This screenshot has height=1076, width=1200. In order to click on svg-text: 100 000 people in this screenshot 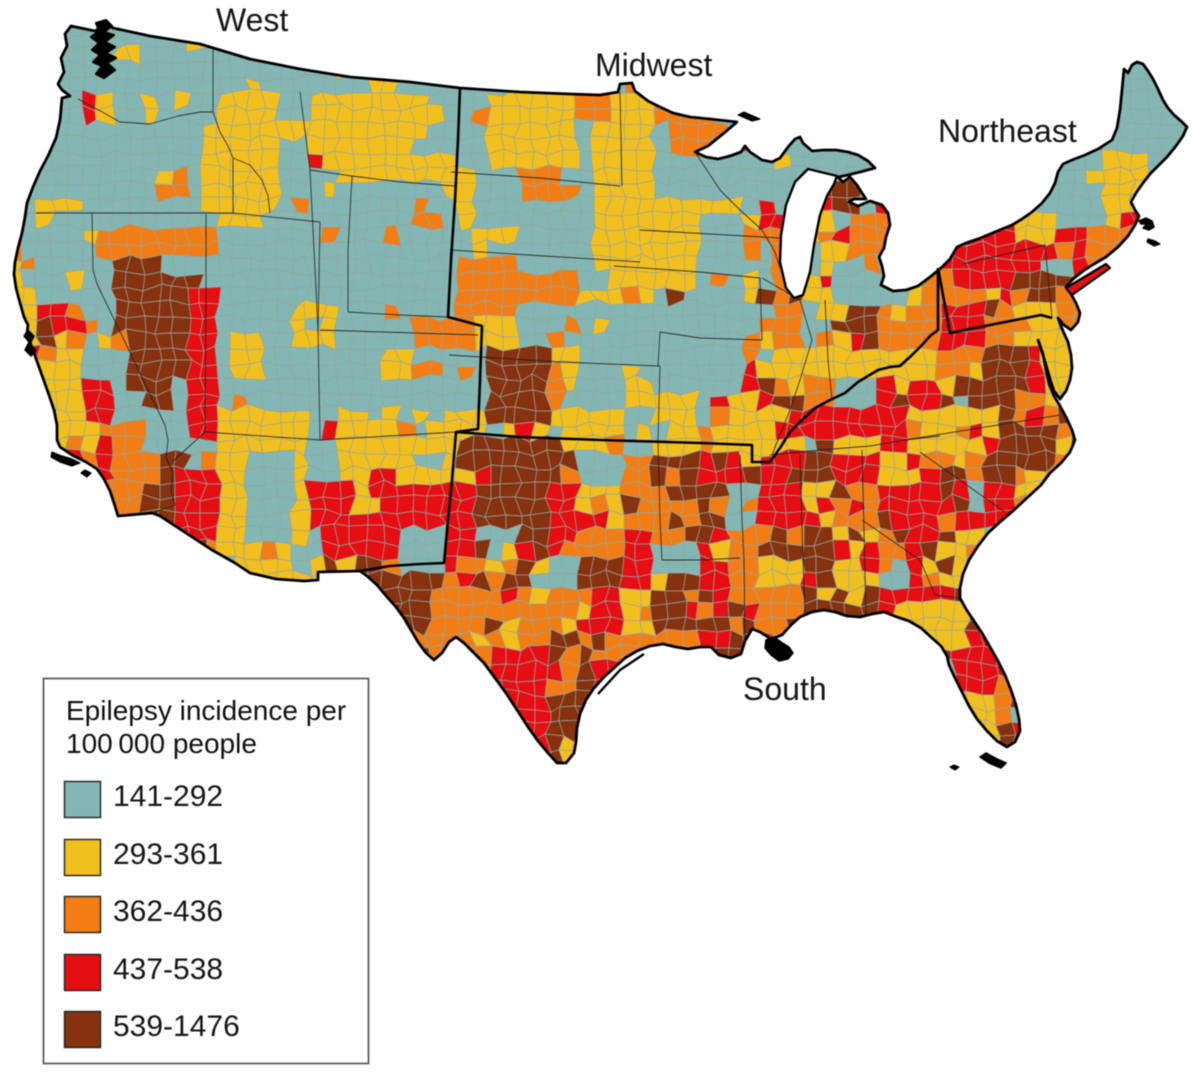, I will do `click(161, 743)`.